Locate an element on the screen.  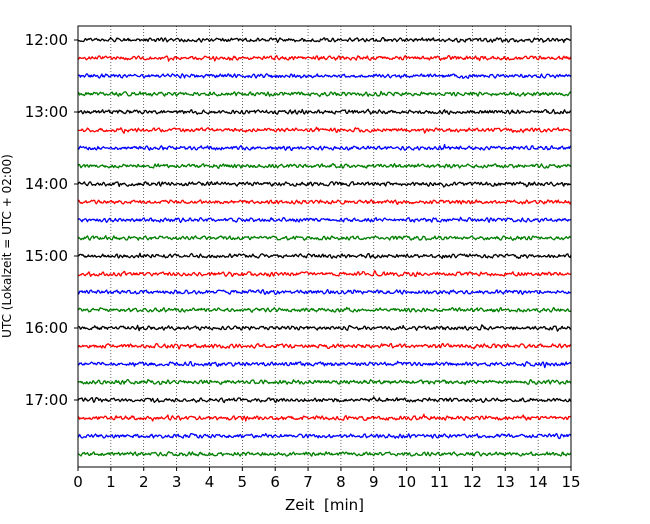
y-tick-label: 16:00 is located at coordinates (46, 328).